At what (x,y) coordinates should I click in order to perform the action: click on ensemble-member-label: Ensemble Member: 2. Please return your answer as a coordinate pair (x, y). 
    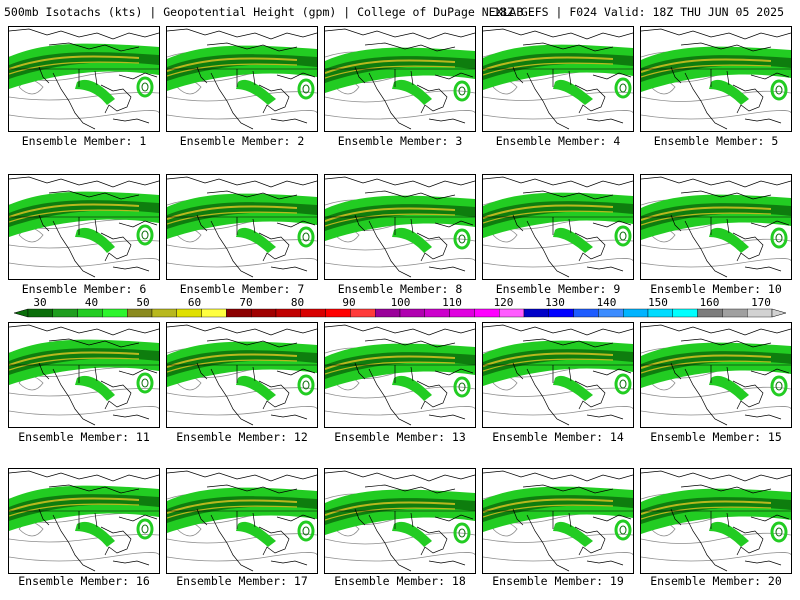
    Looking at the image, I should click on (242, 141).